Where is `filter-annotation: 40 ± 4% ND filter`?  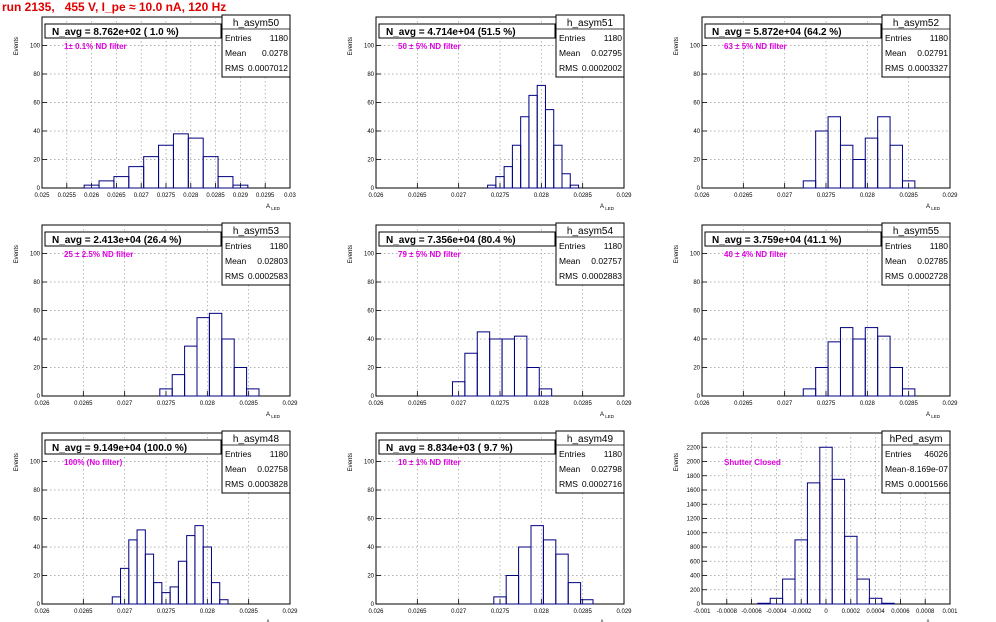 filter-annotation: 40 ± 4% ND filter is located at coordinates (755, 254).